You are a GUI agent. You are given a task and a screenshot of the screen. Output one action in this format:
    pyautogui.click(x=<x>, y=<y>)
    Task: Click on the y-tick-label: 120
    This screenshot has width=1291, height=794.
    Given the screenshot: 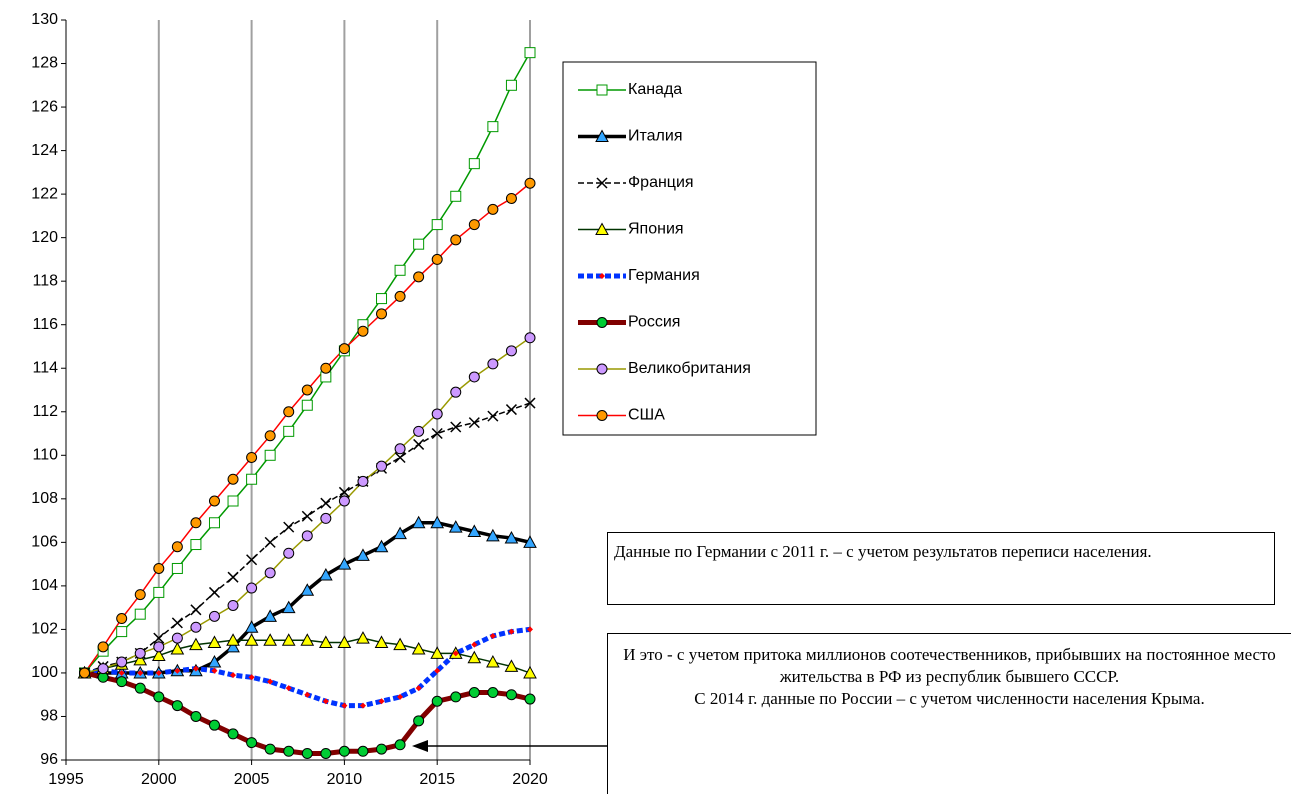 What is the action you would take?
    pyautogui.click(x=44, y=237)
    